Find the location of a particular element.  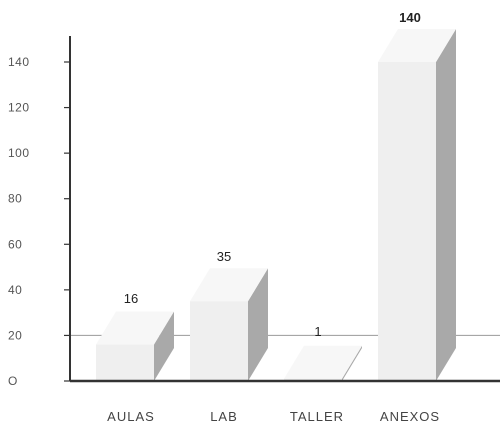

data-label-taller: 1 is located at coordinates (317, 331).